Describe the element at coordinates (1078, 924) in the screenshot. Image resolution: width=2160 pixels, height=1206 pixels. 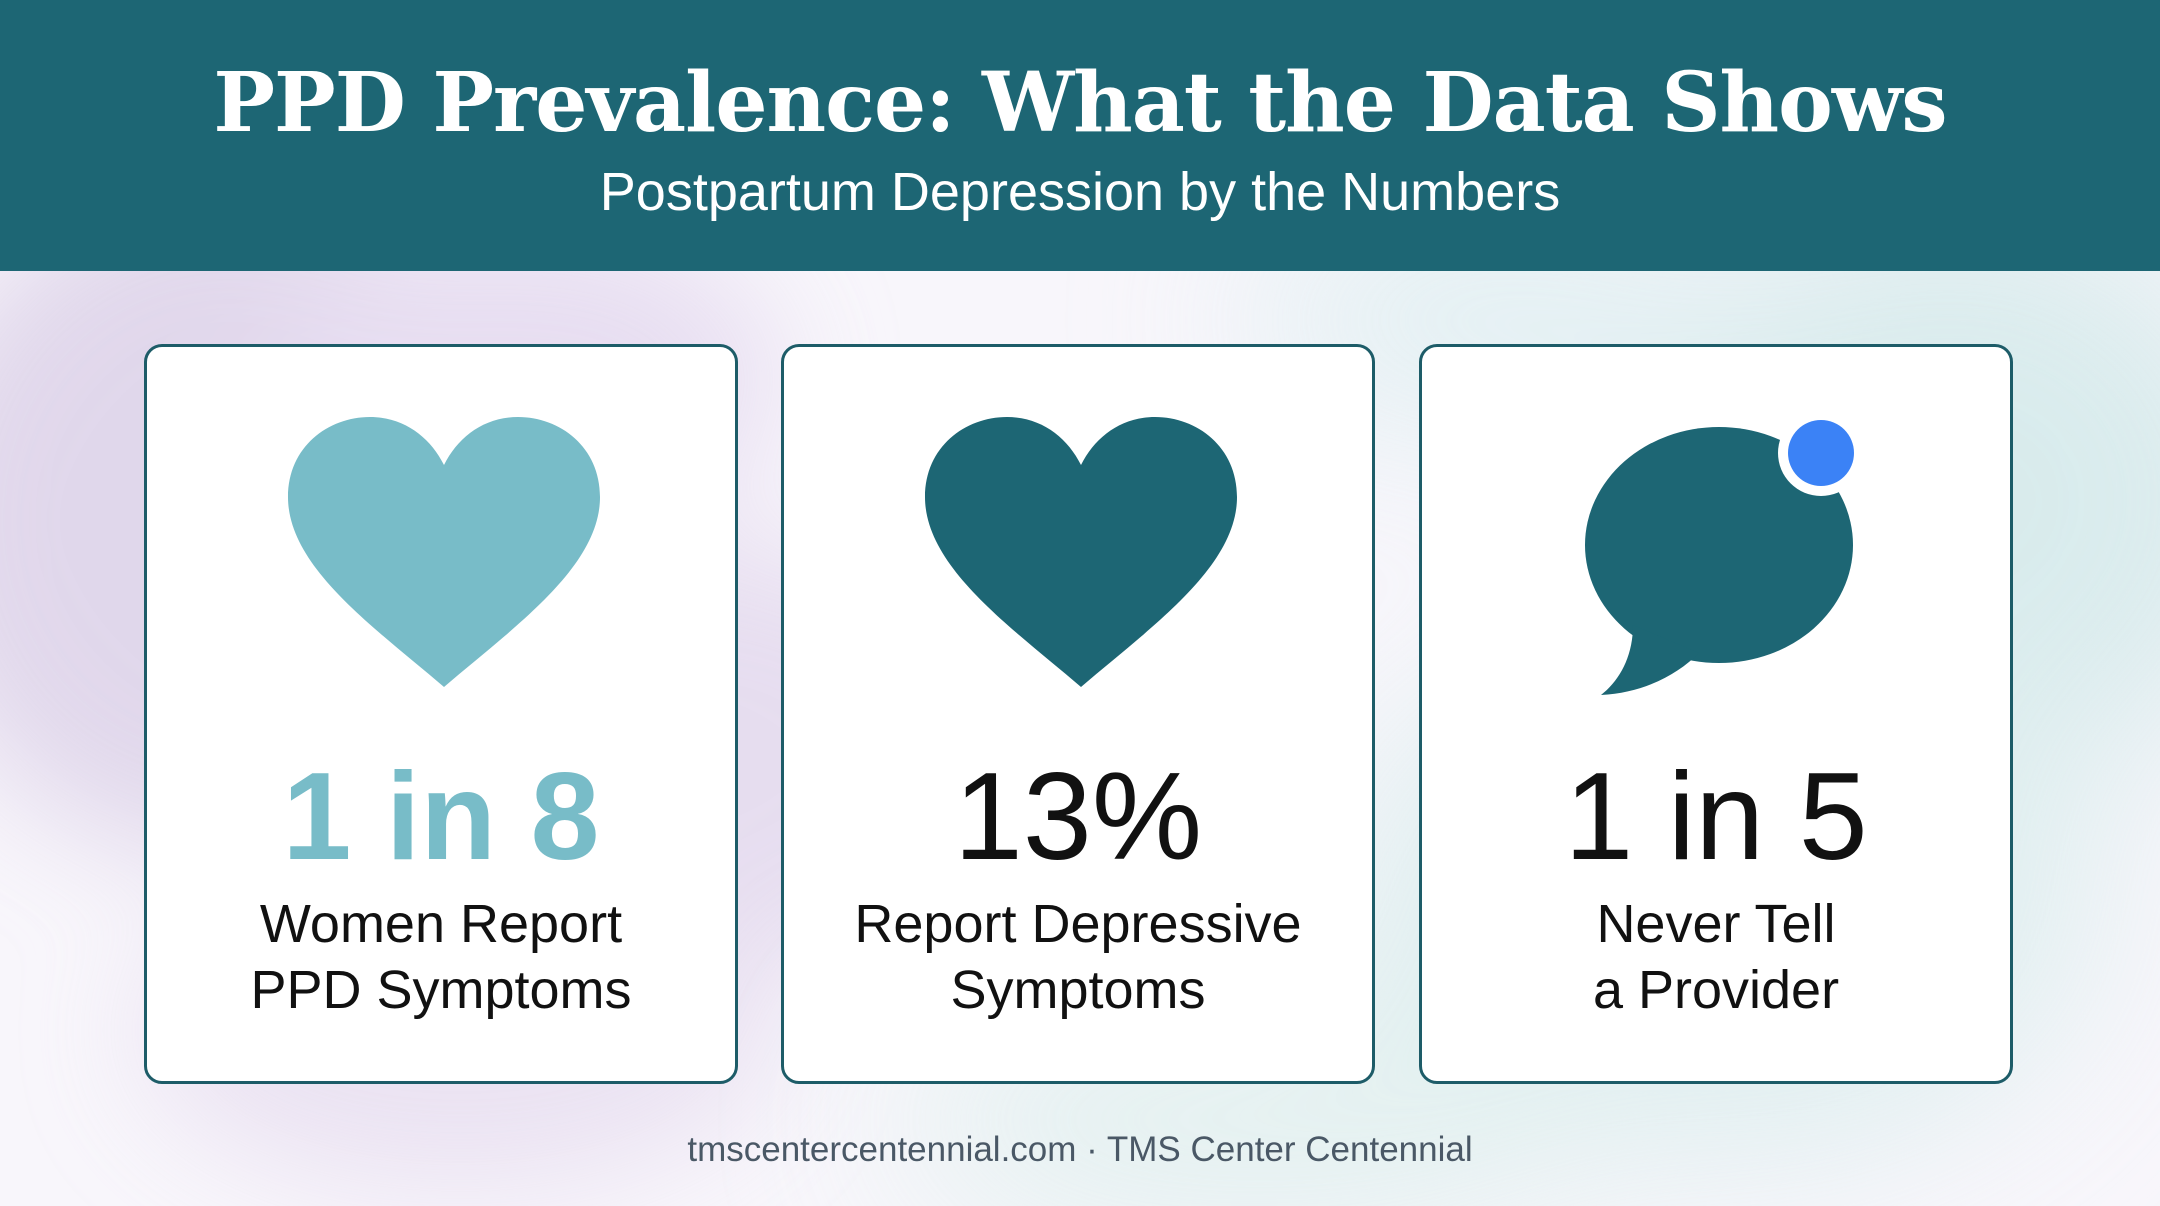
I see `stat-label-line: Report Depressive` at that location.